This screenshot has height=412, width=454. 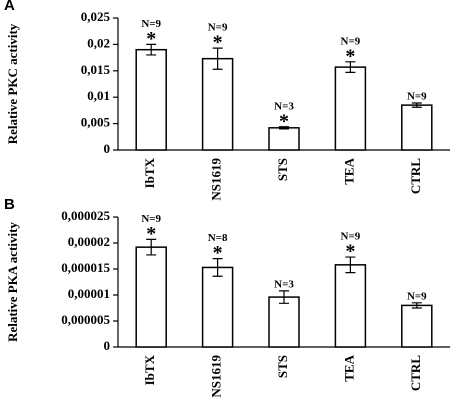 I want to click on y-tick-label: 0,00002, so click(x=89, y=241).